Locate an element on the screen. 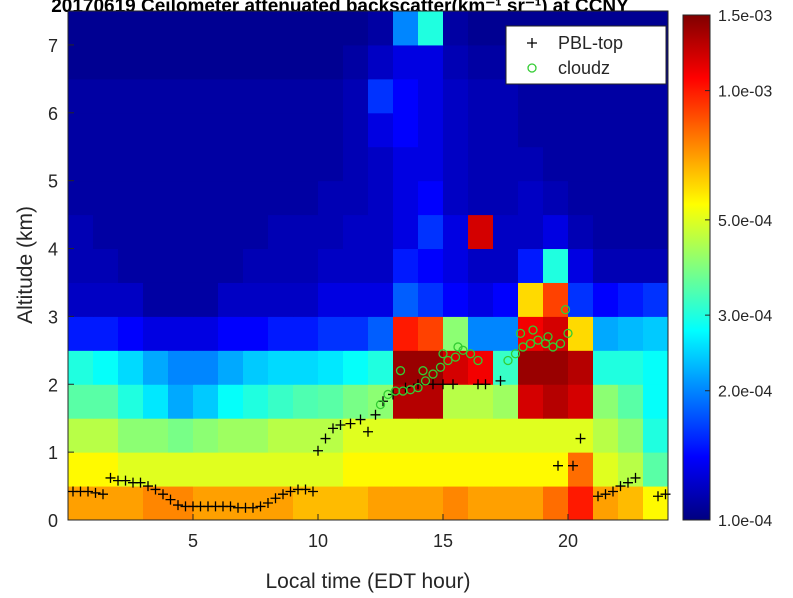  y-tick-label: 2 is located at coordinates (53, 385).